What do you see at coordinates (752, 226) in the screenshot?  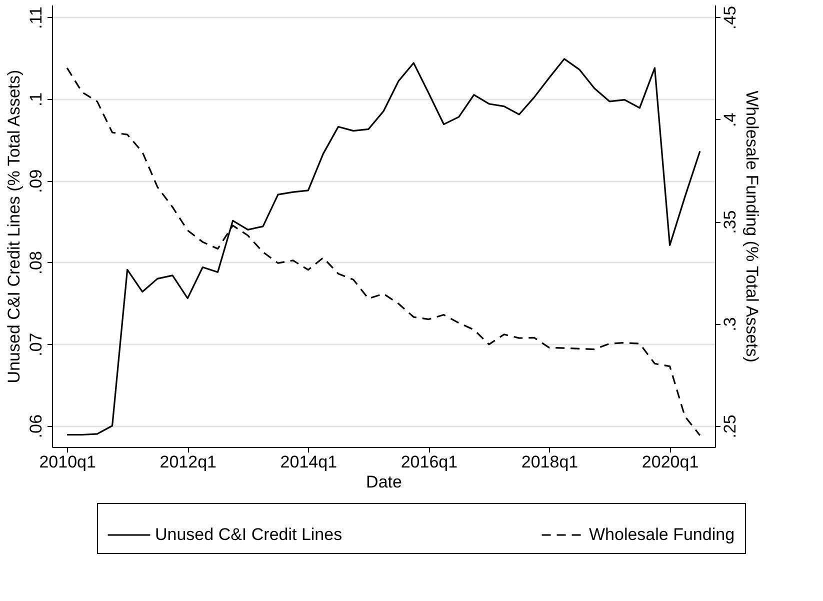 I see `y2-axis-title: Wholesale Funding (% Total Assets)` at bounding box center [752, 226].